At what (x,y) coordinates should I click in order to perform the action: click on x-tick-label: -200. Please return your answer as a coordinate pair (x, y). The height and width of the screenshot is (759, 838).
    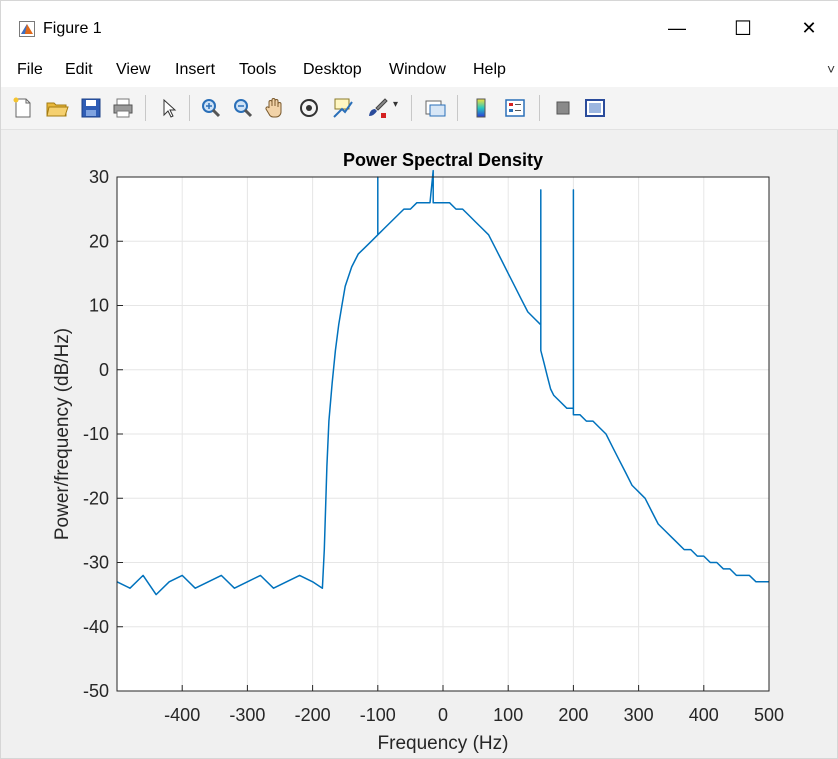
    Looking at the image, I should click on (313, 715).